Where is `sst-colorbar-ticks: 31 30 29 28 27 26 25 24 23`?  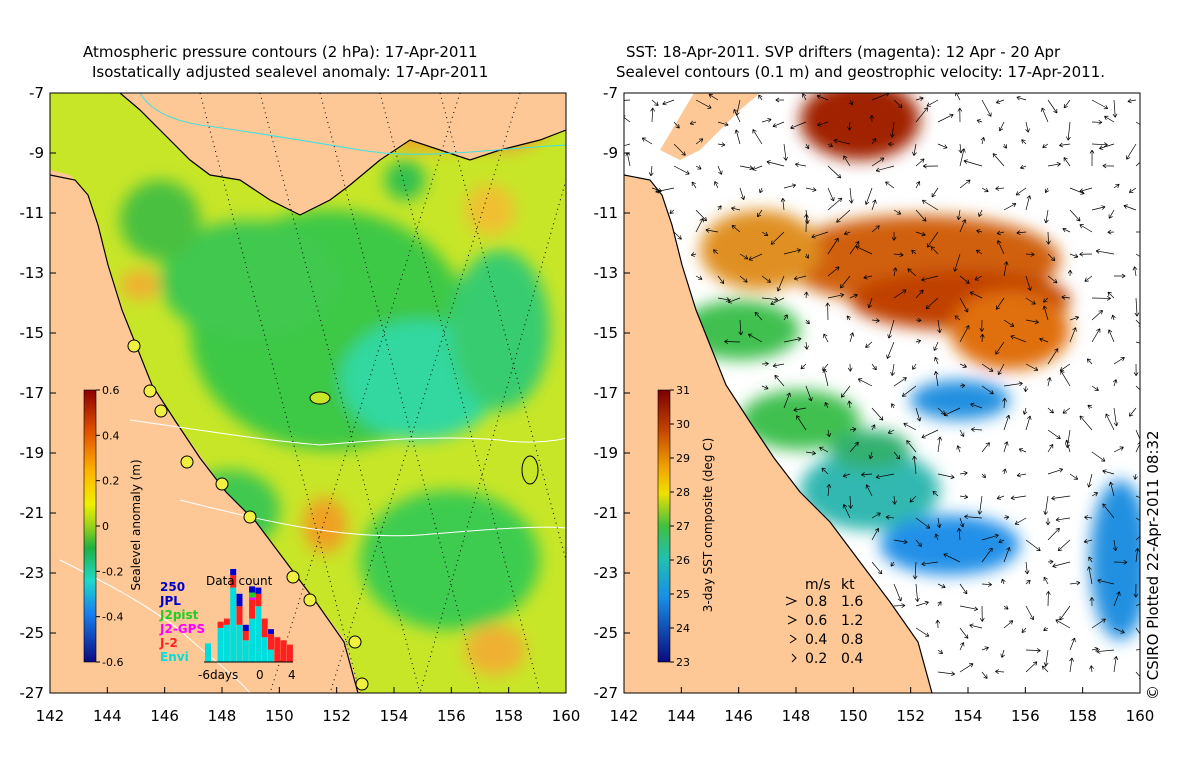
sst-colorbar-ticks: 31 30 29 28 27 26 25 24 23 is located at coordinates (680, 526).